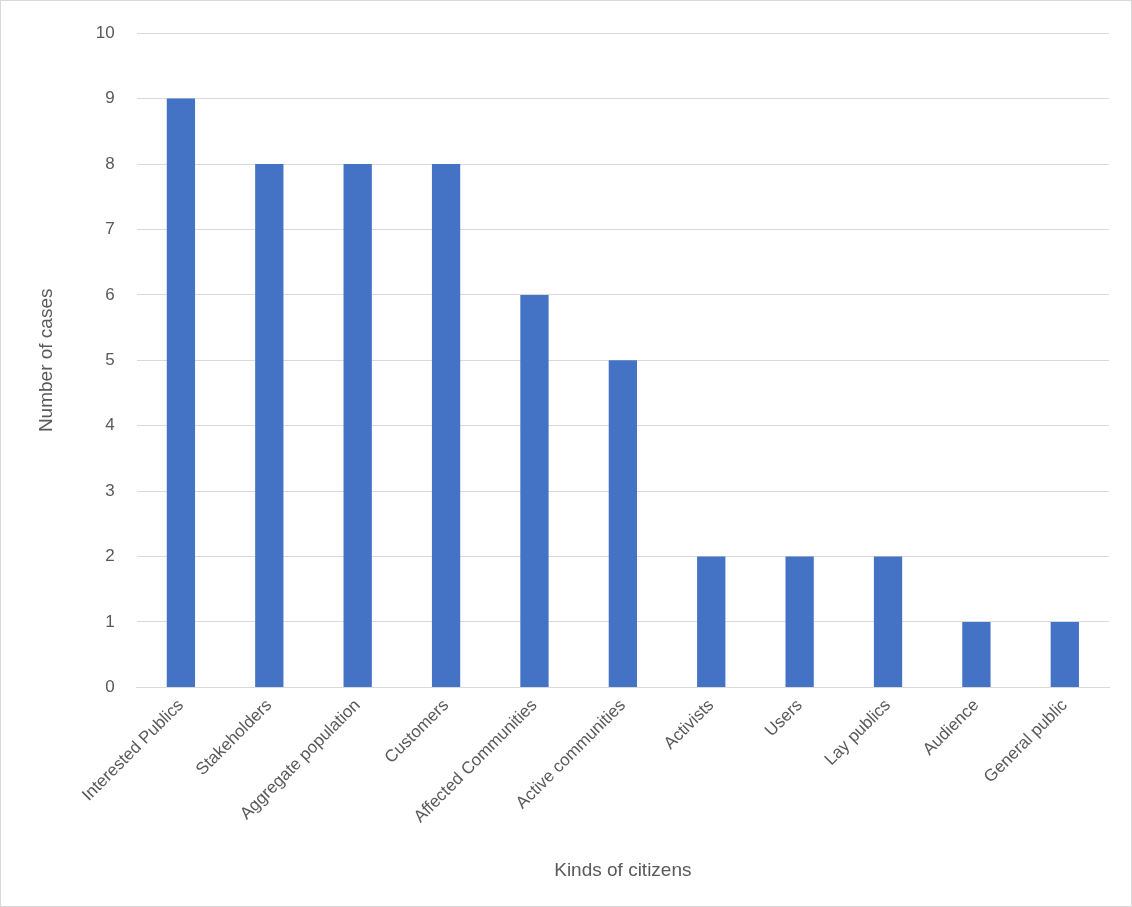  What do you see at coordinates (110, 556) in the screenshot?
I see `y-tick-label: 2` at bounding box center [110, 556].